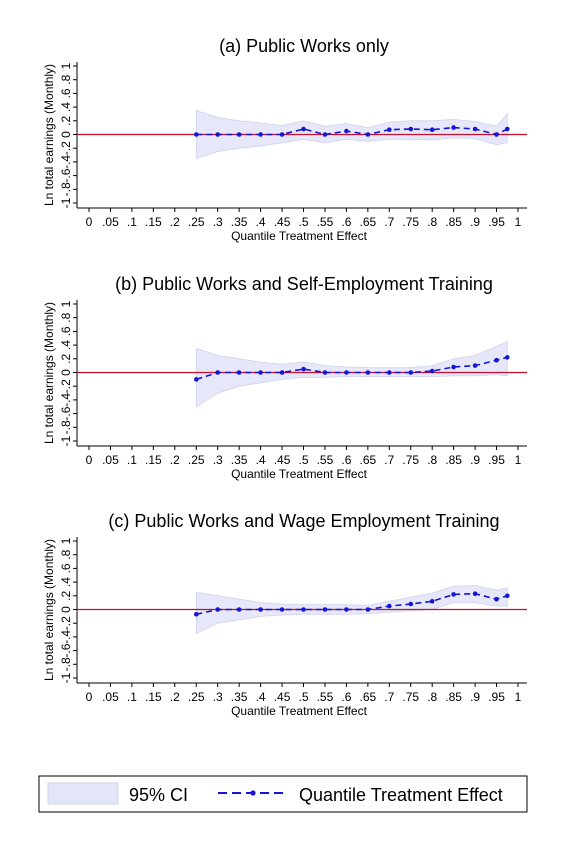 This screenshot has height=850, width=567. What do you see at coordinates (368, 222) in the screenshot?
I see `x-tick-label: .65` at bounding box center [368, 222].